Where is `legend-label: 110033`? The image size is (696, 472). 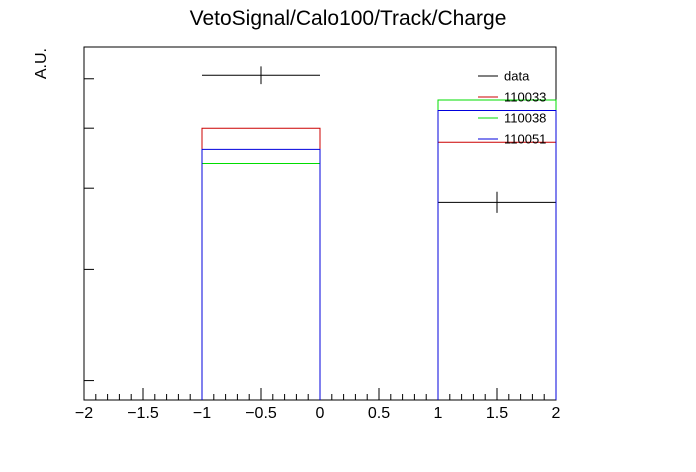
legend-label: 110033 is located at coordinates (525, 97).